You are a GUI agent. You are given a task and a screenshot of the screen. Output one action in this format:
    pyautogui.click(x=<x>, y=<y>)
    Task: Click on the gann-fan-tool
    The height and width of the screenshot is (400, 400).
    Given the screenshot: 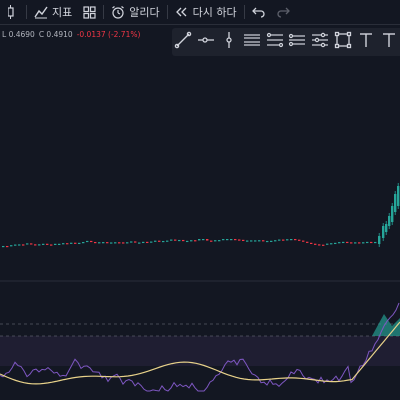 What is the action you would take?
    pyautogui.click(x=320, y=42)
    